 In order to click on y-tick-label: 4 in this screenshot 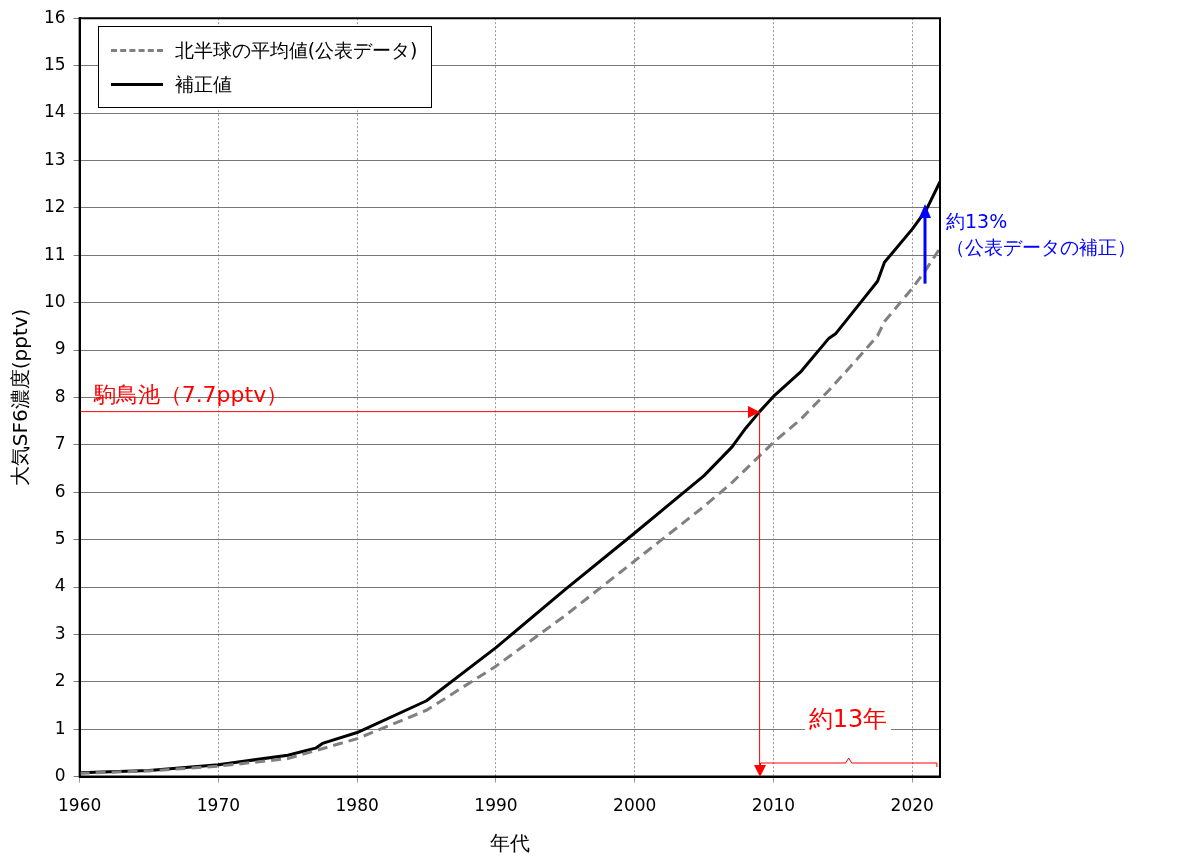, I will do `click(60, 585)`.